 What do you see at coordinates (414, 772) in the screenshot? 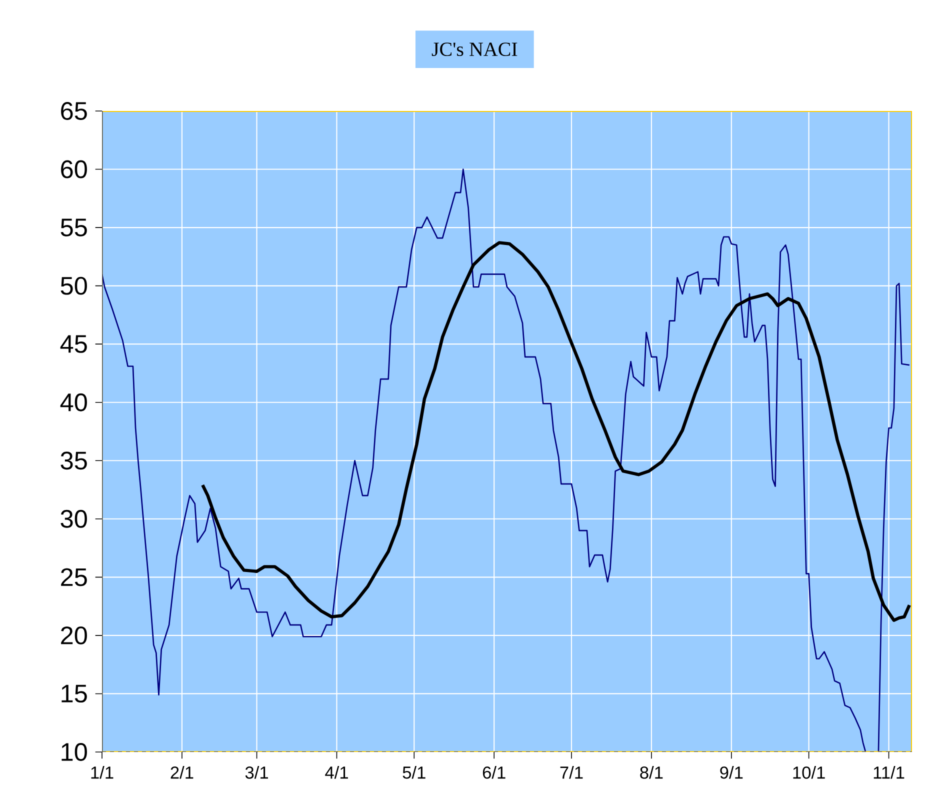
I see `x-tick-label: 5/1` at bounding box center [414, 772].